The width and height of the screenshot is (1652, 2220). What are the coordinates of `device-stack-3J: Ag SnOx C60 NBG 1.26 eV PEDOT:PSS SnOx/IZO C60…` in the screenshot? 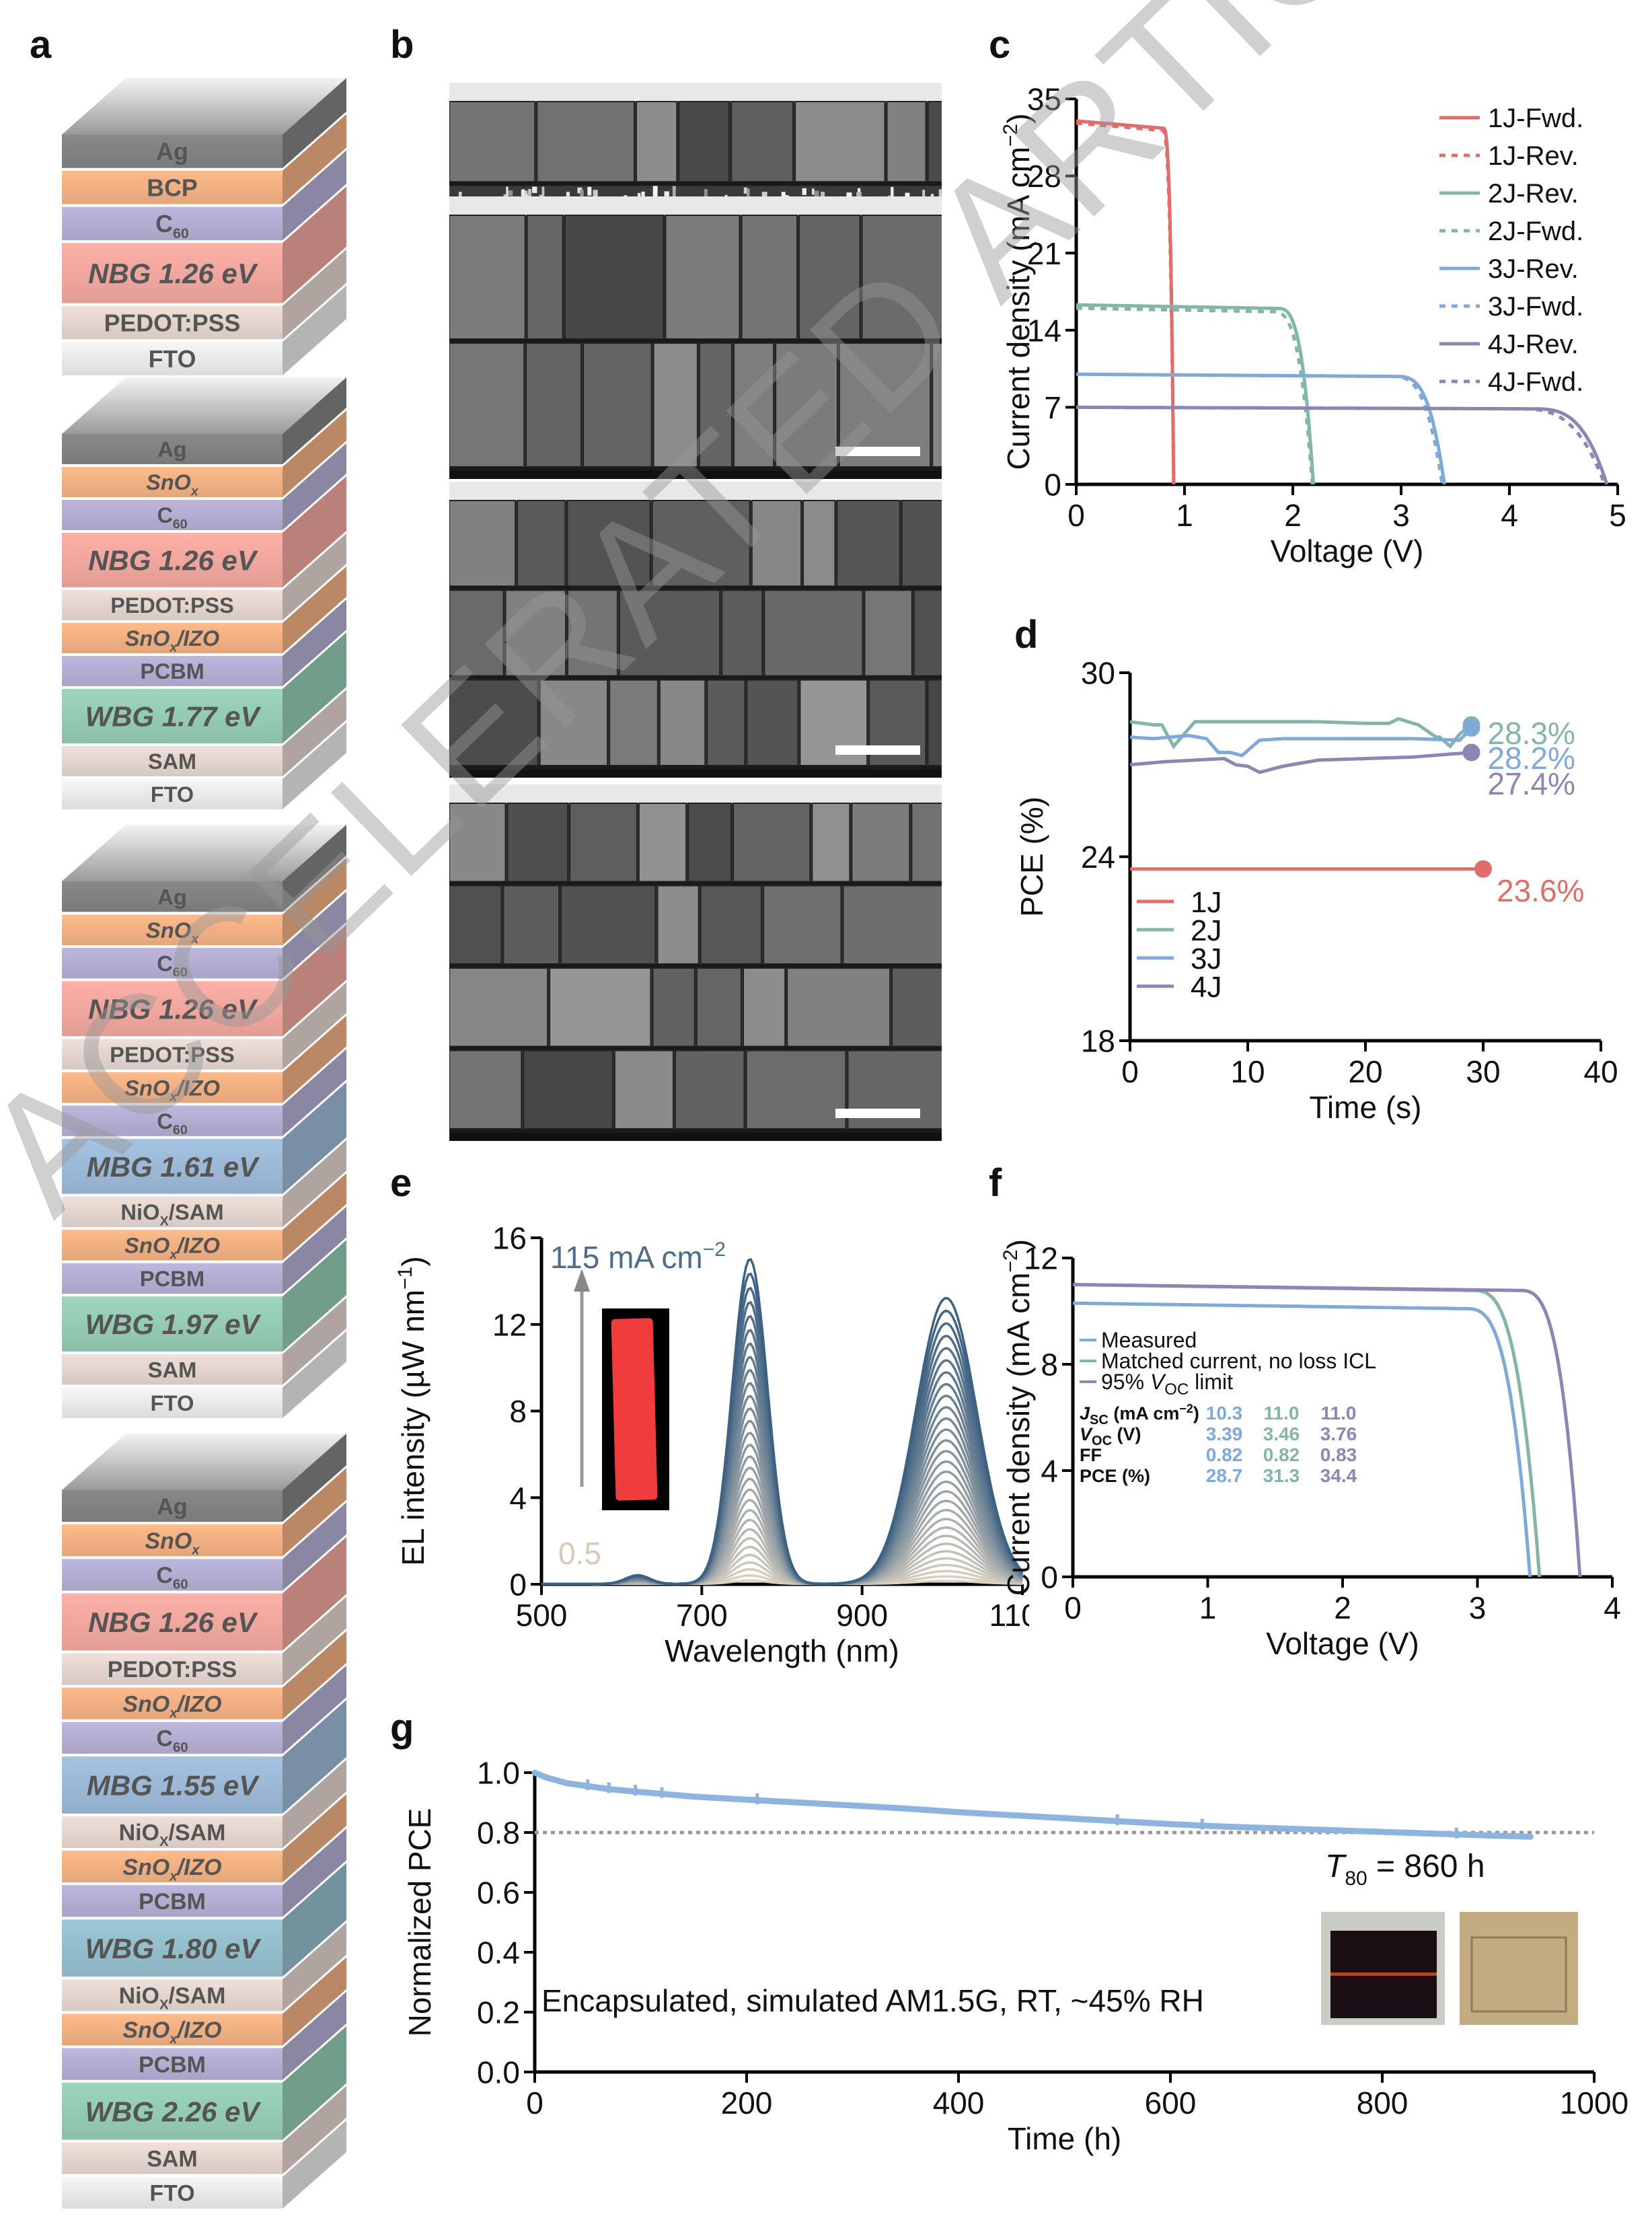 It's located at (195, 1123).